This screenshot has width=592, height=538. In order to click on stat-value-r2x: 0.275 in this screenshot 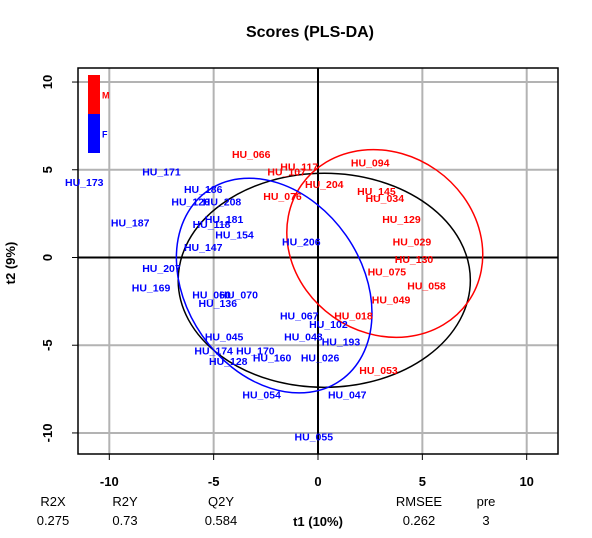, I will do `click(53, 520)`.